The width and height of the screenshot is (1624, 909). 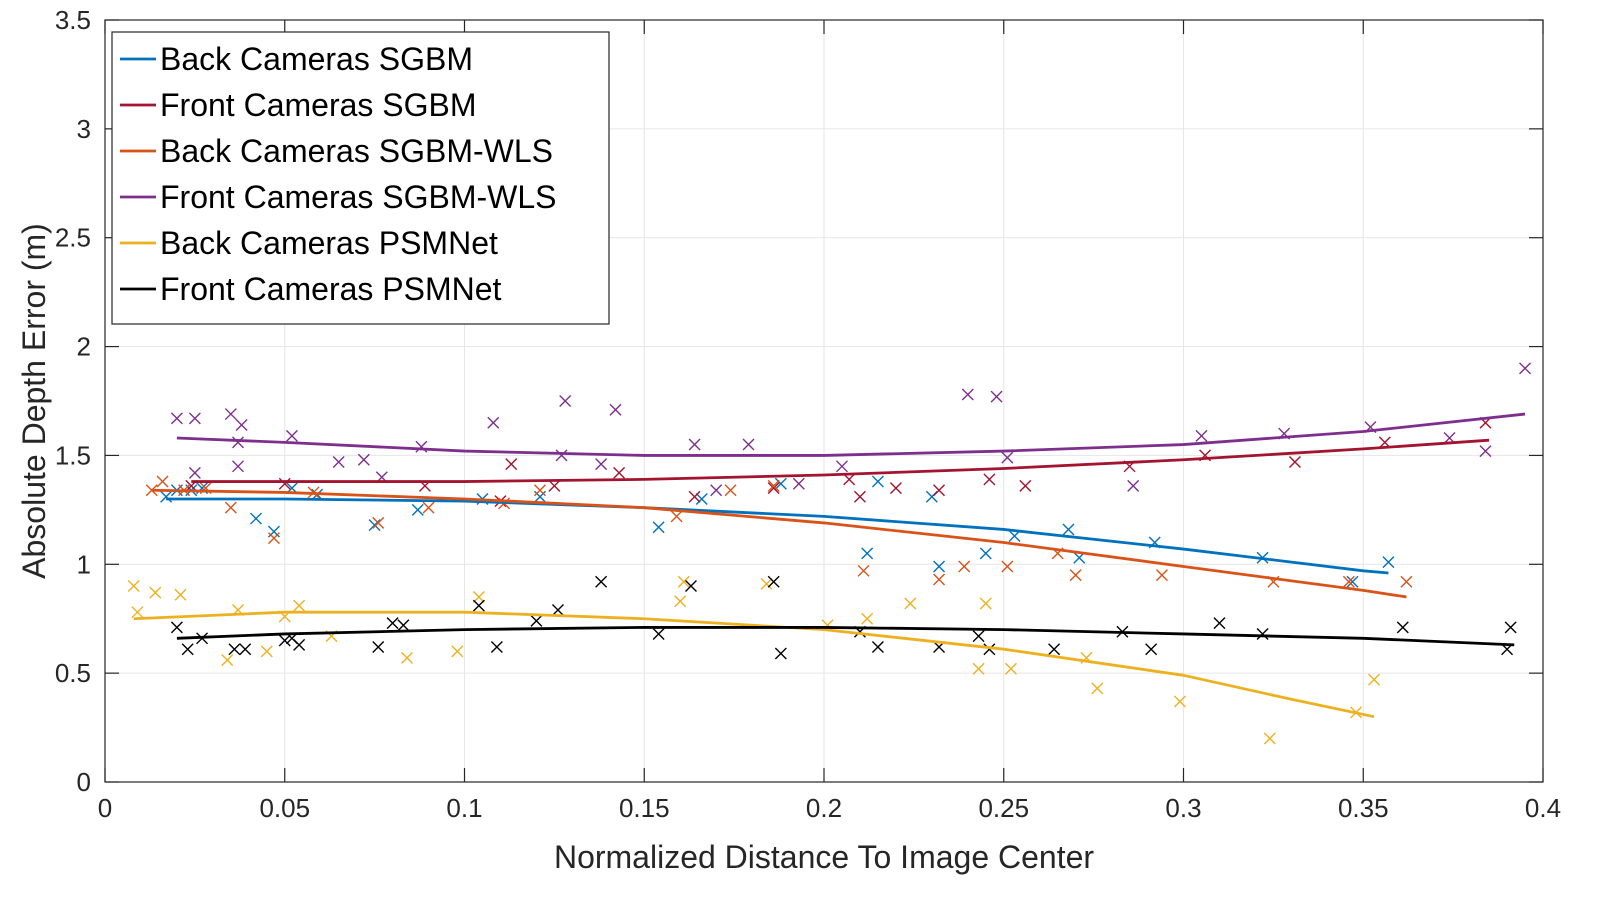 What do you see at coordinates (824, 857) in the screenshot?
I see `x-axis-label: Normalized Distance To Image Center` at bounding box center [824, 857].